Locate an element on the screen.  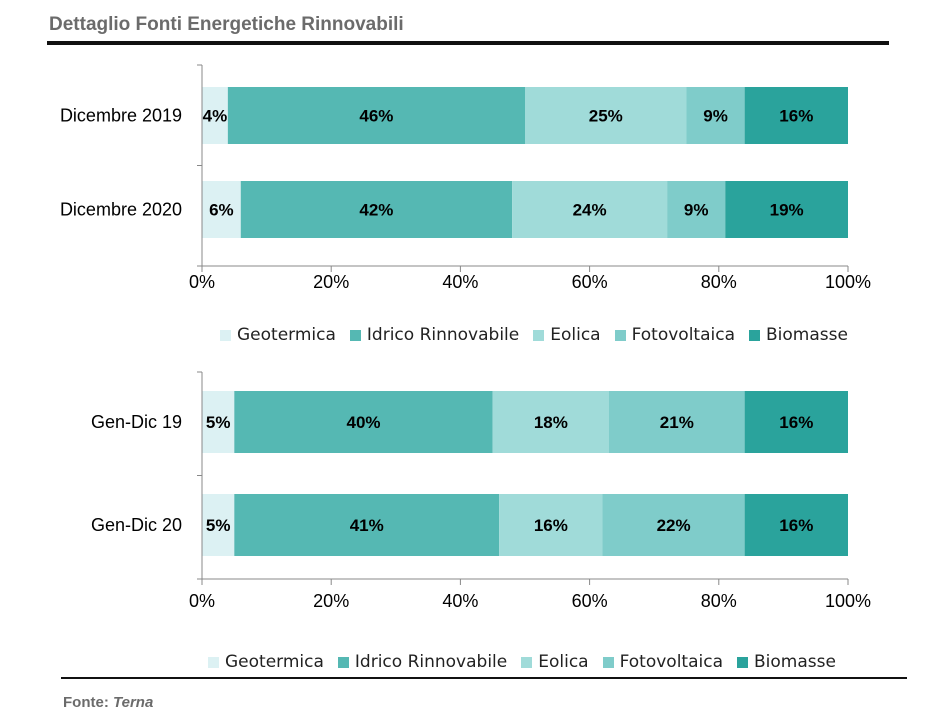
data-label-fotovoltaica-gen-dic-20: 22% is located at coordinates (674, 525).